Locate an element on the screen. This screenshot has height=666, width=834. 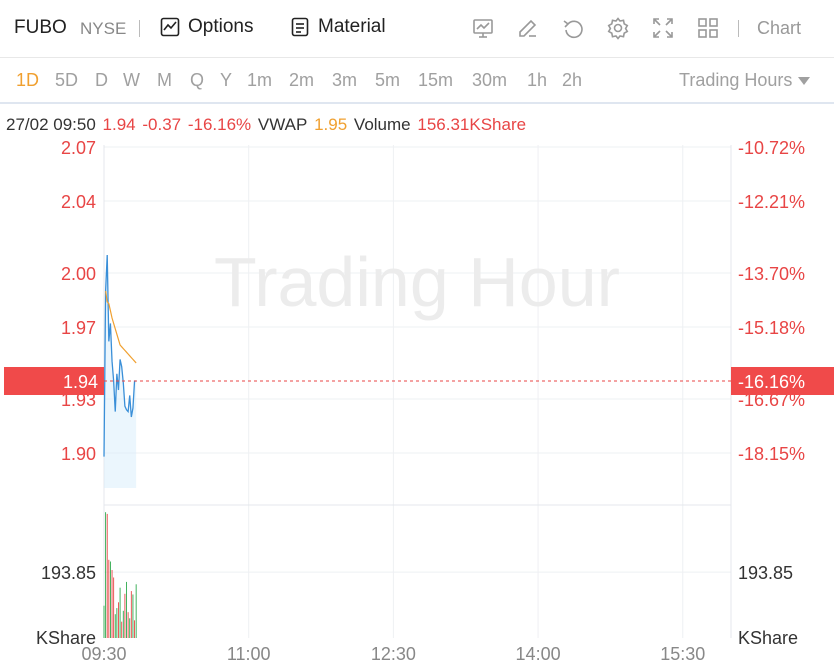
watermark-text: Trading Hour is located at coordinates (417, 282).